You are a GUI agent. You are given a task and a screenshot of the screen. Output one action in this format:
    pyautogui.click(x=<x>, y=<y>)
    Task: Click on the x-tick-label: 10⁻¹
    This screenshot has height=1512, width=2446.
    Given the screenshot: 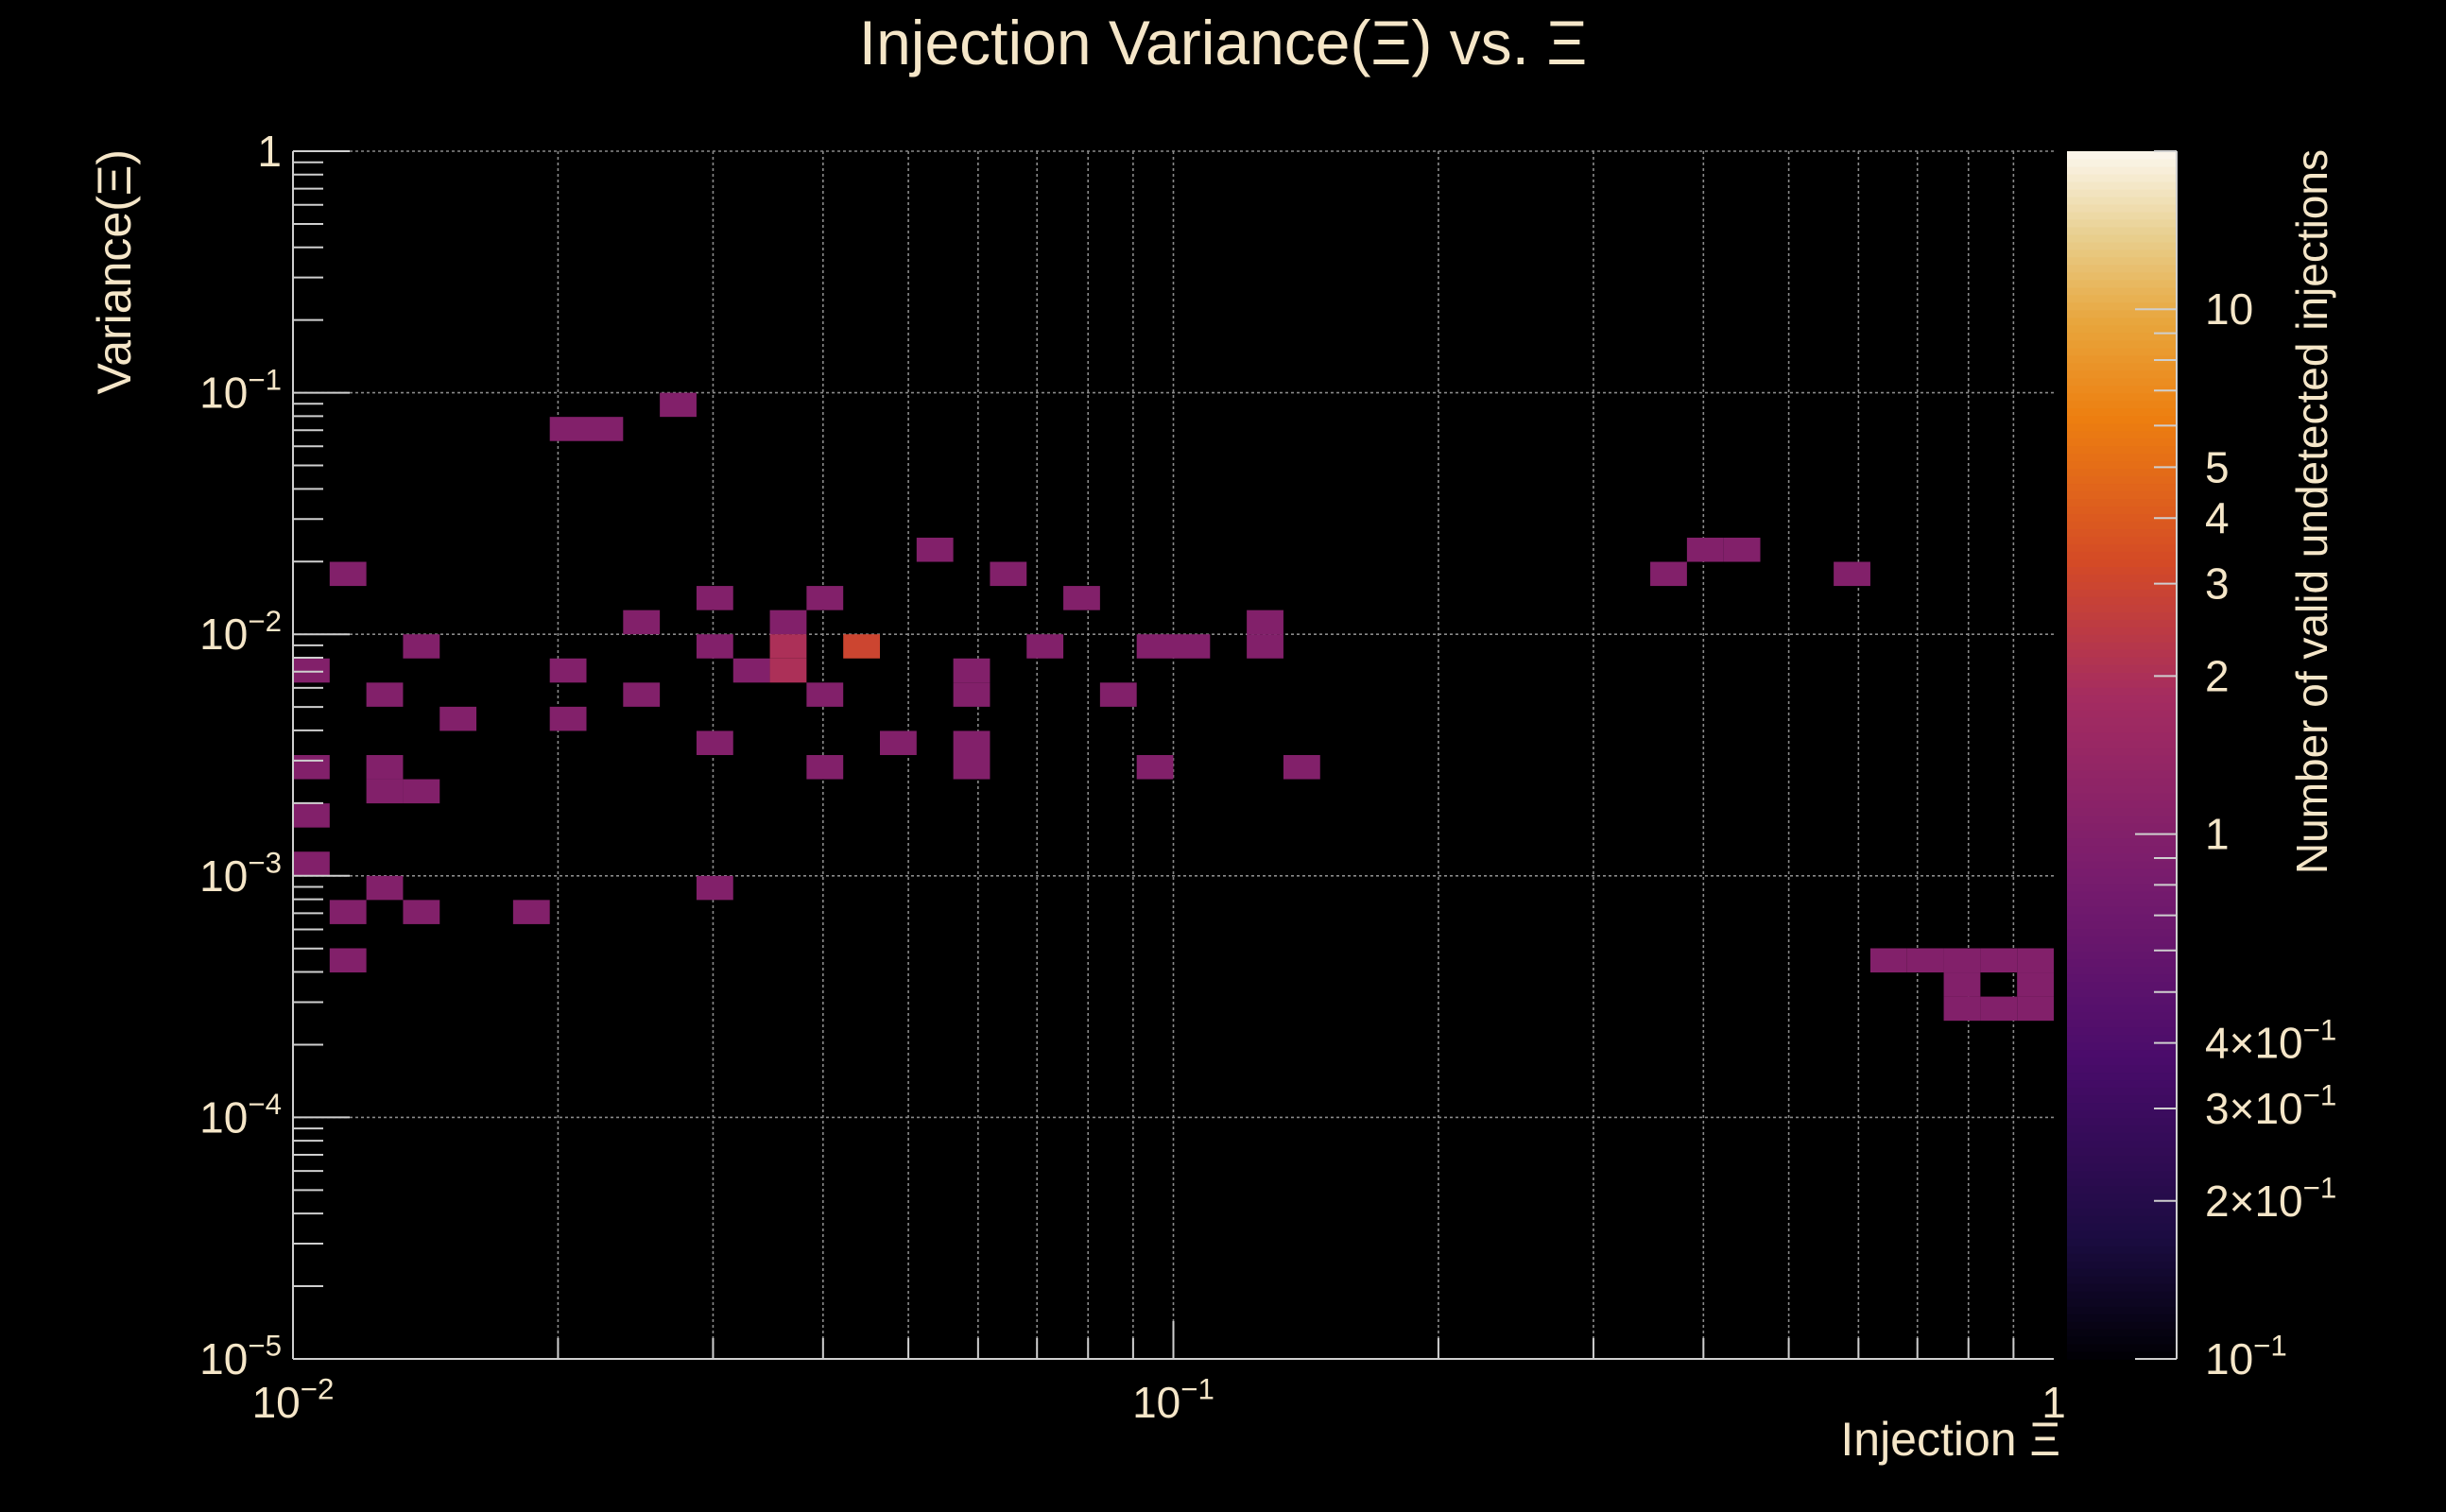 What is the action you would take?
    pyautogui.click(x=1173, y=1400)
    